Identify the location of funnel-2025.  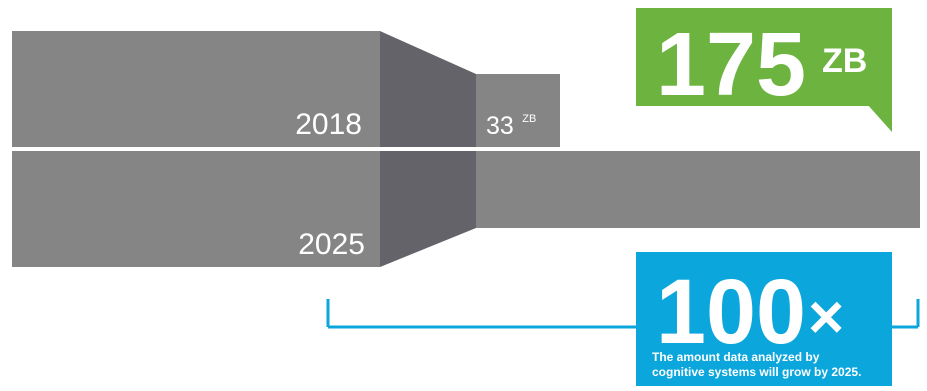
(428, 209).